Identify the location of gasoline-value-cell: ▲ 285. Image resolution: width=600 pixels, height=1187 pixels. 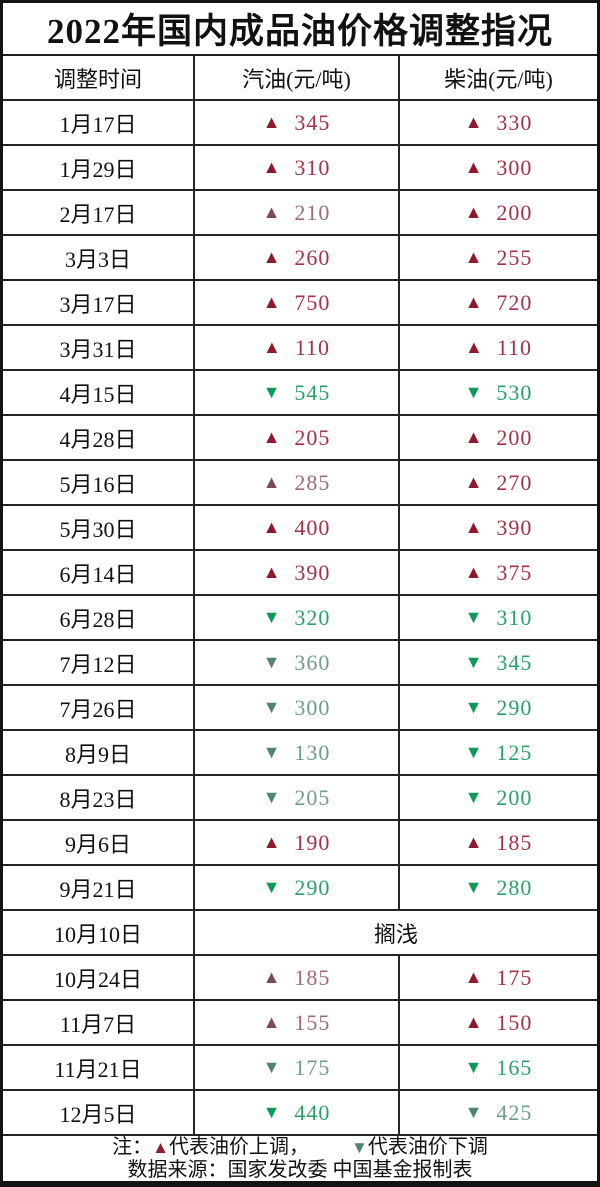
(297, 482).